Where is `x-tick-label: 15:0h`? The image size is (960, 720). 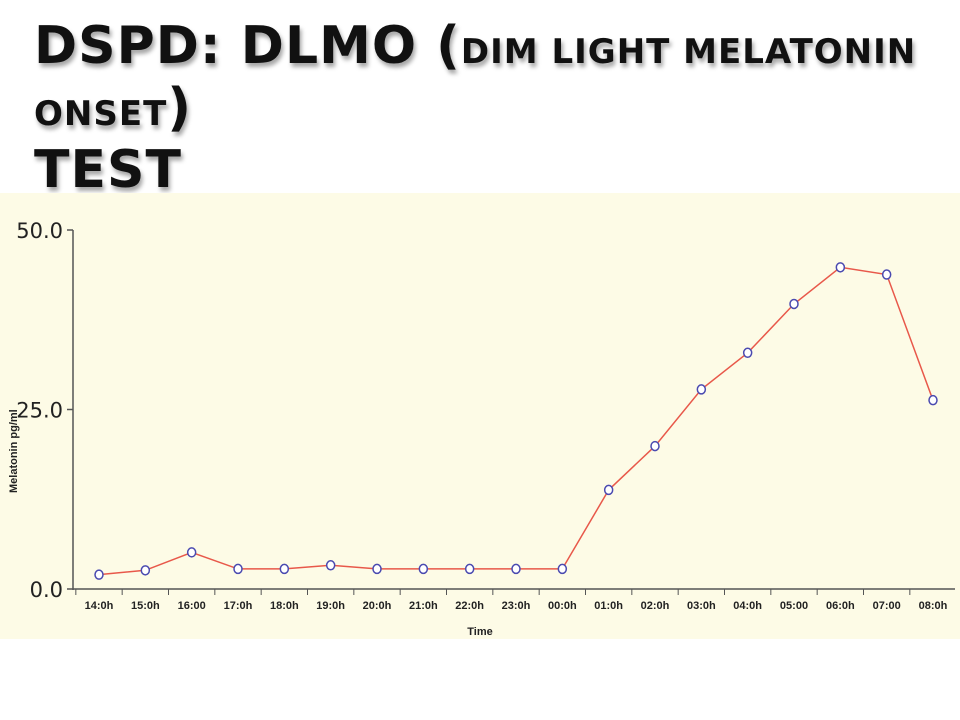 x-tick-label: 15:0h is located at coordinates (145, 606).